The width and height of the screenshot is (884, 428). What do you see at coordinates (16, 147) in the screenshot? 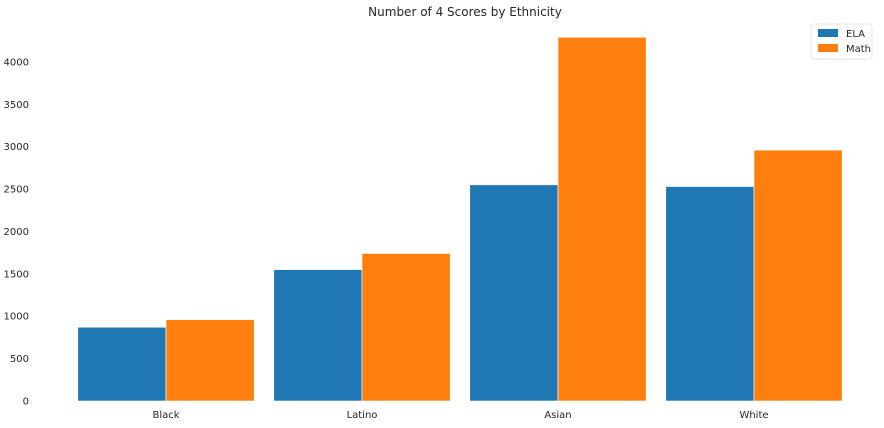
I see `y-tick-label: 3000` at bounding box center [16, 147].